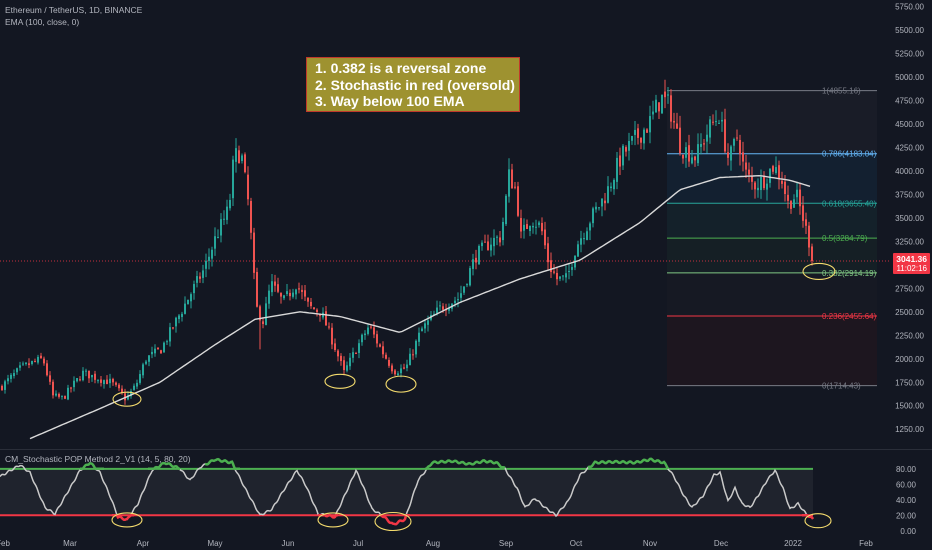 The width and height of the screenshot is (932, 550). Describe the element at coordinates (909, 335) in the screenshot. I see `price-tick-label: 2250.00` at that location.